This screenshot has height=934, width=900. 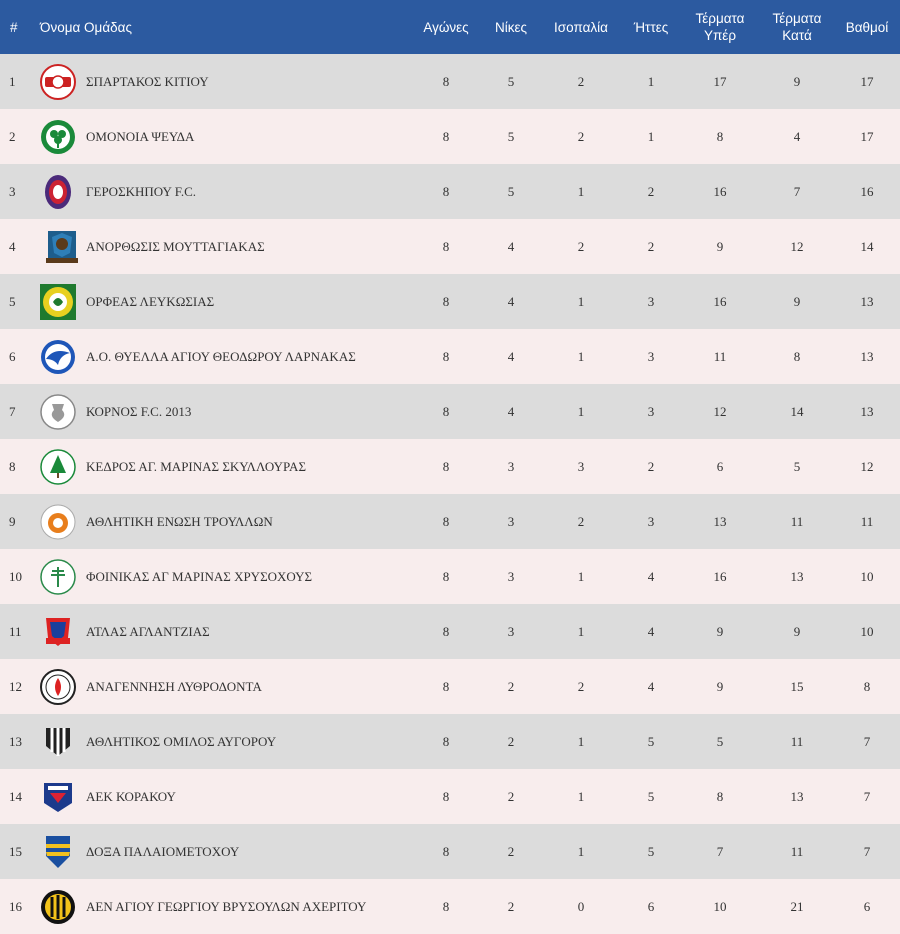 What do you see at coordinates (58, 632) in the screenshot?
I see `atlas-logo` at bounding box center [58, 632].